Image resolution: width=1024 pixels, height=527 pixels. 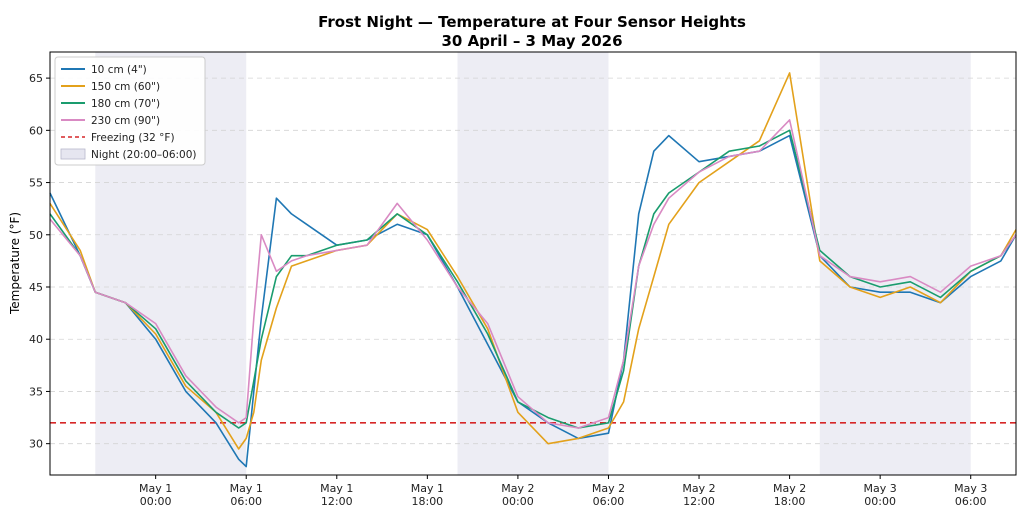 I want to click on y-tick-label: 60, so click(x=36, y=130).